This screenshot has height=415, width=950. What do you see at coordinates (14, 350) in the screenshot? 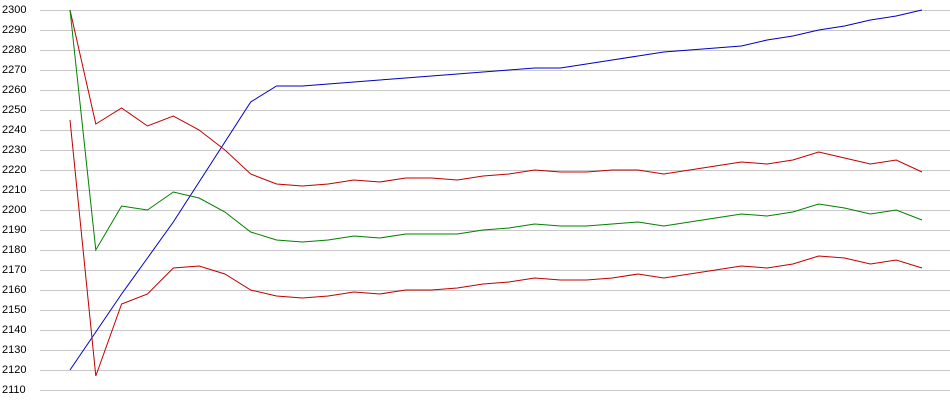
I see `y-tick-label: 2130` at bounding box center [14, 350].